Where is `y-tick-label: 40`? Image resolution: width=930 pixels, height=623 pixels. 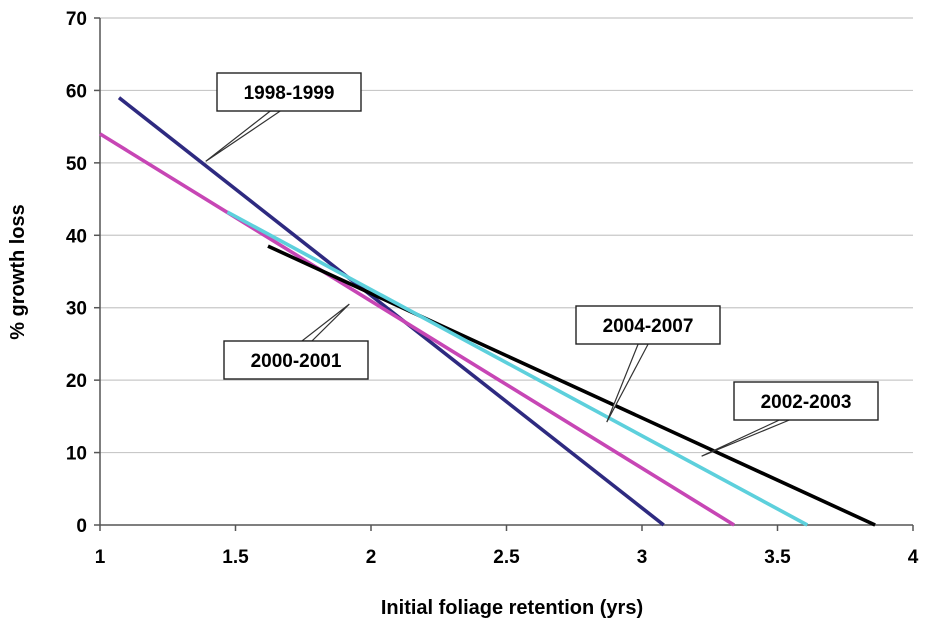 y-tick-label: 40 is located at coordinates (76, 236).